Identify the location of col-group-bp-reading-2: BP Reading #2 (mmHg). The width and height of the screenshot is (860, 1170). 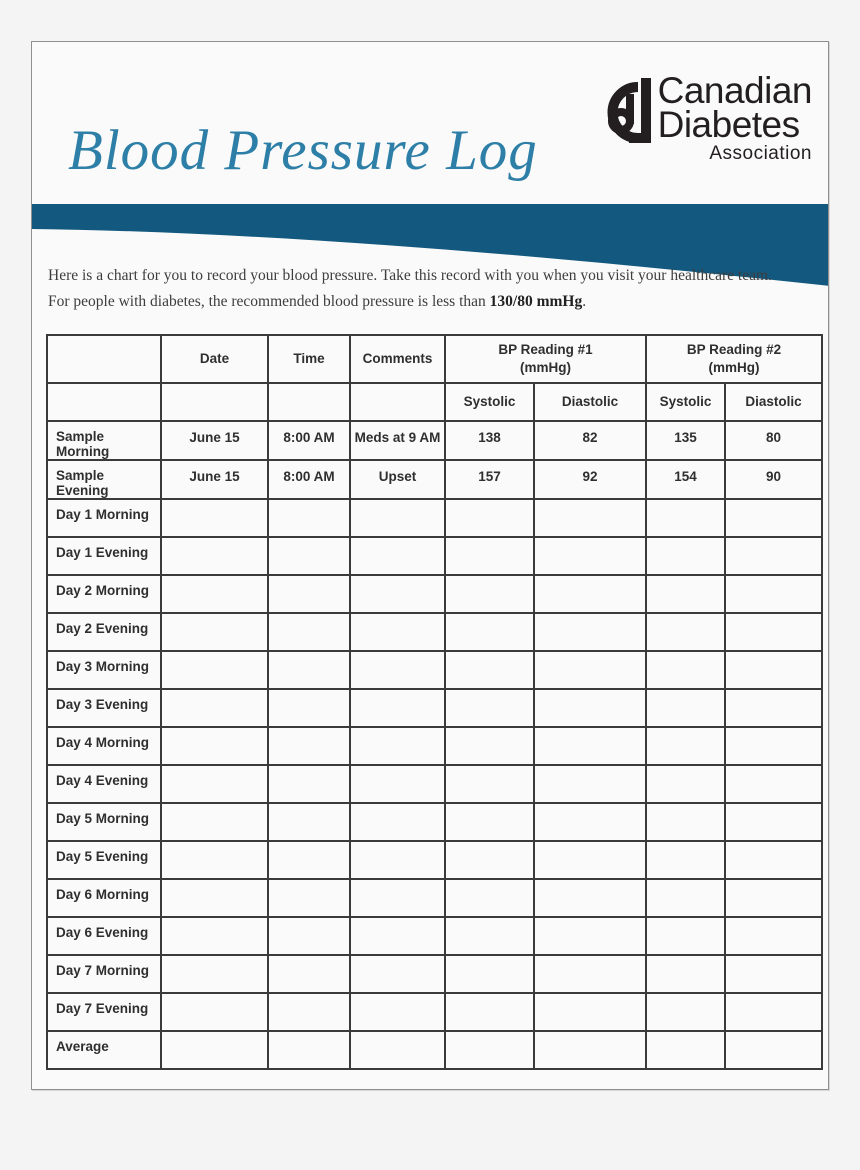
(734, 359).